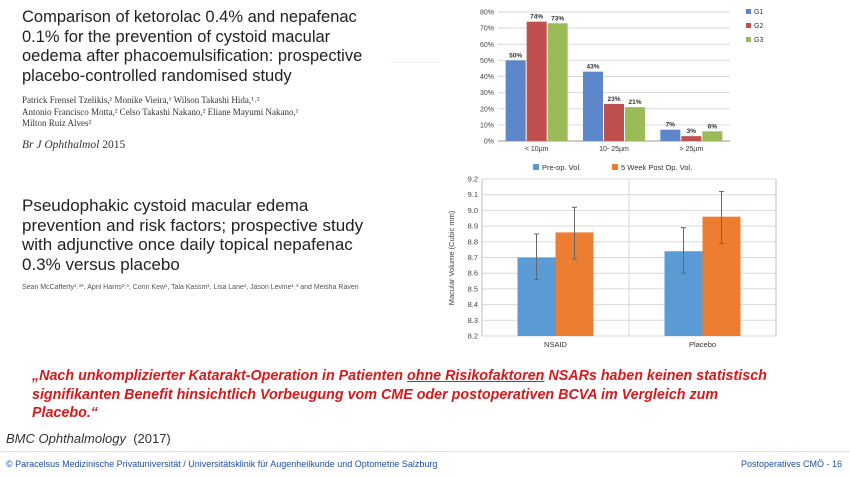 The width and height of the screenshot is (850, 478). Describe the element at coordinates (487, 61) in the screenshot. I see `y-tick-label: 50%` at that location.